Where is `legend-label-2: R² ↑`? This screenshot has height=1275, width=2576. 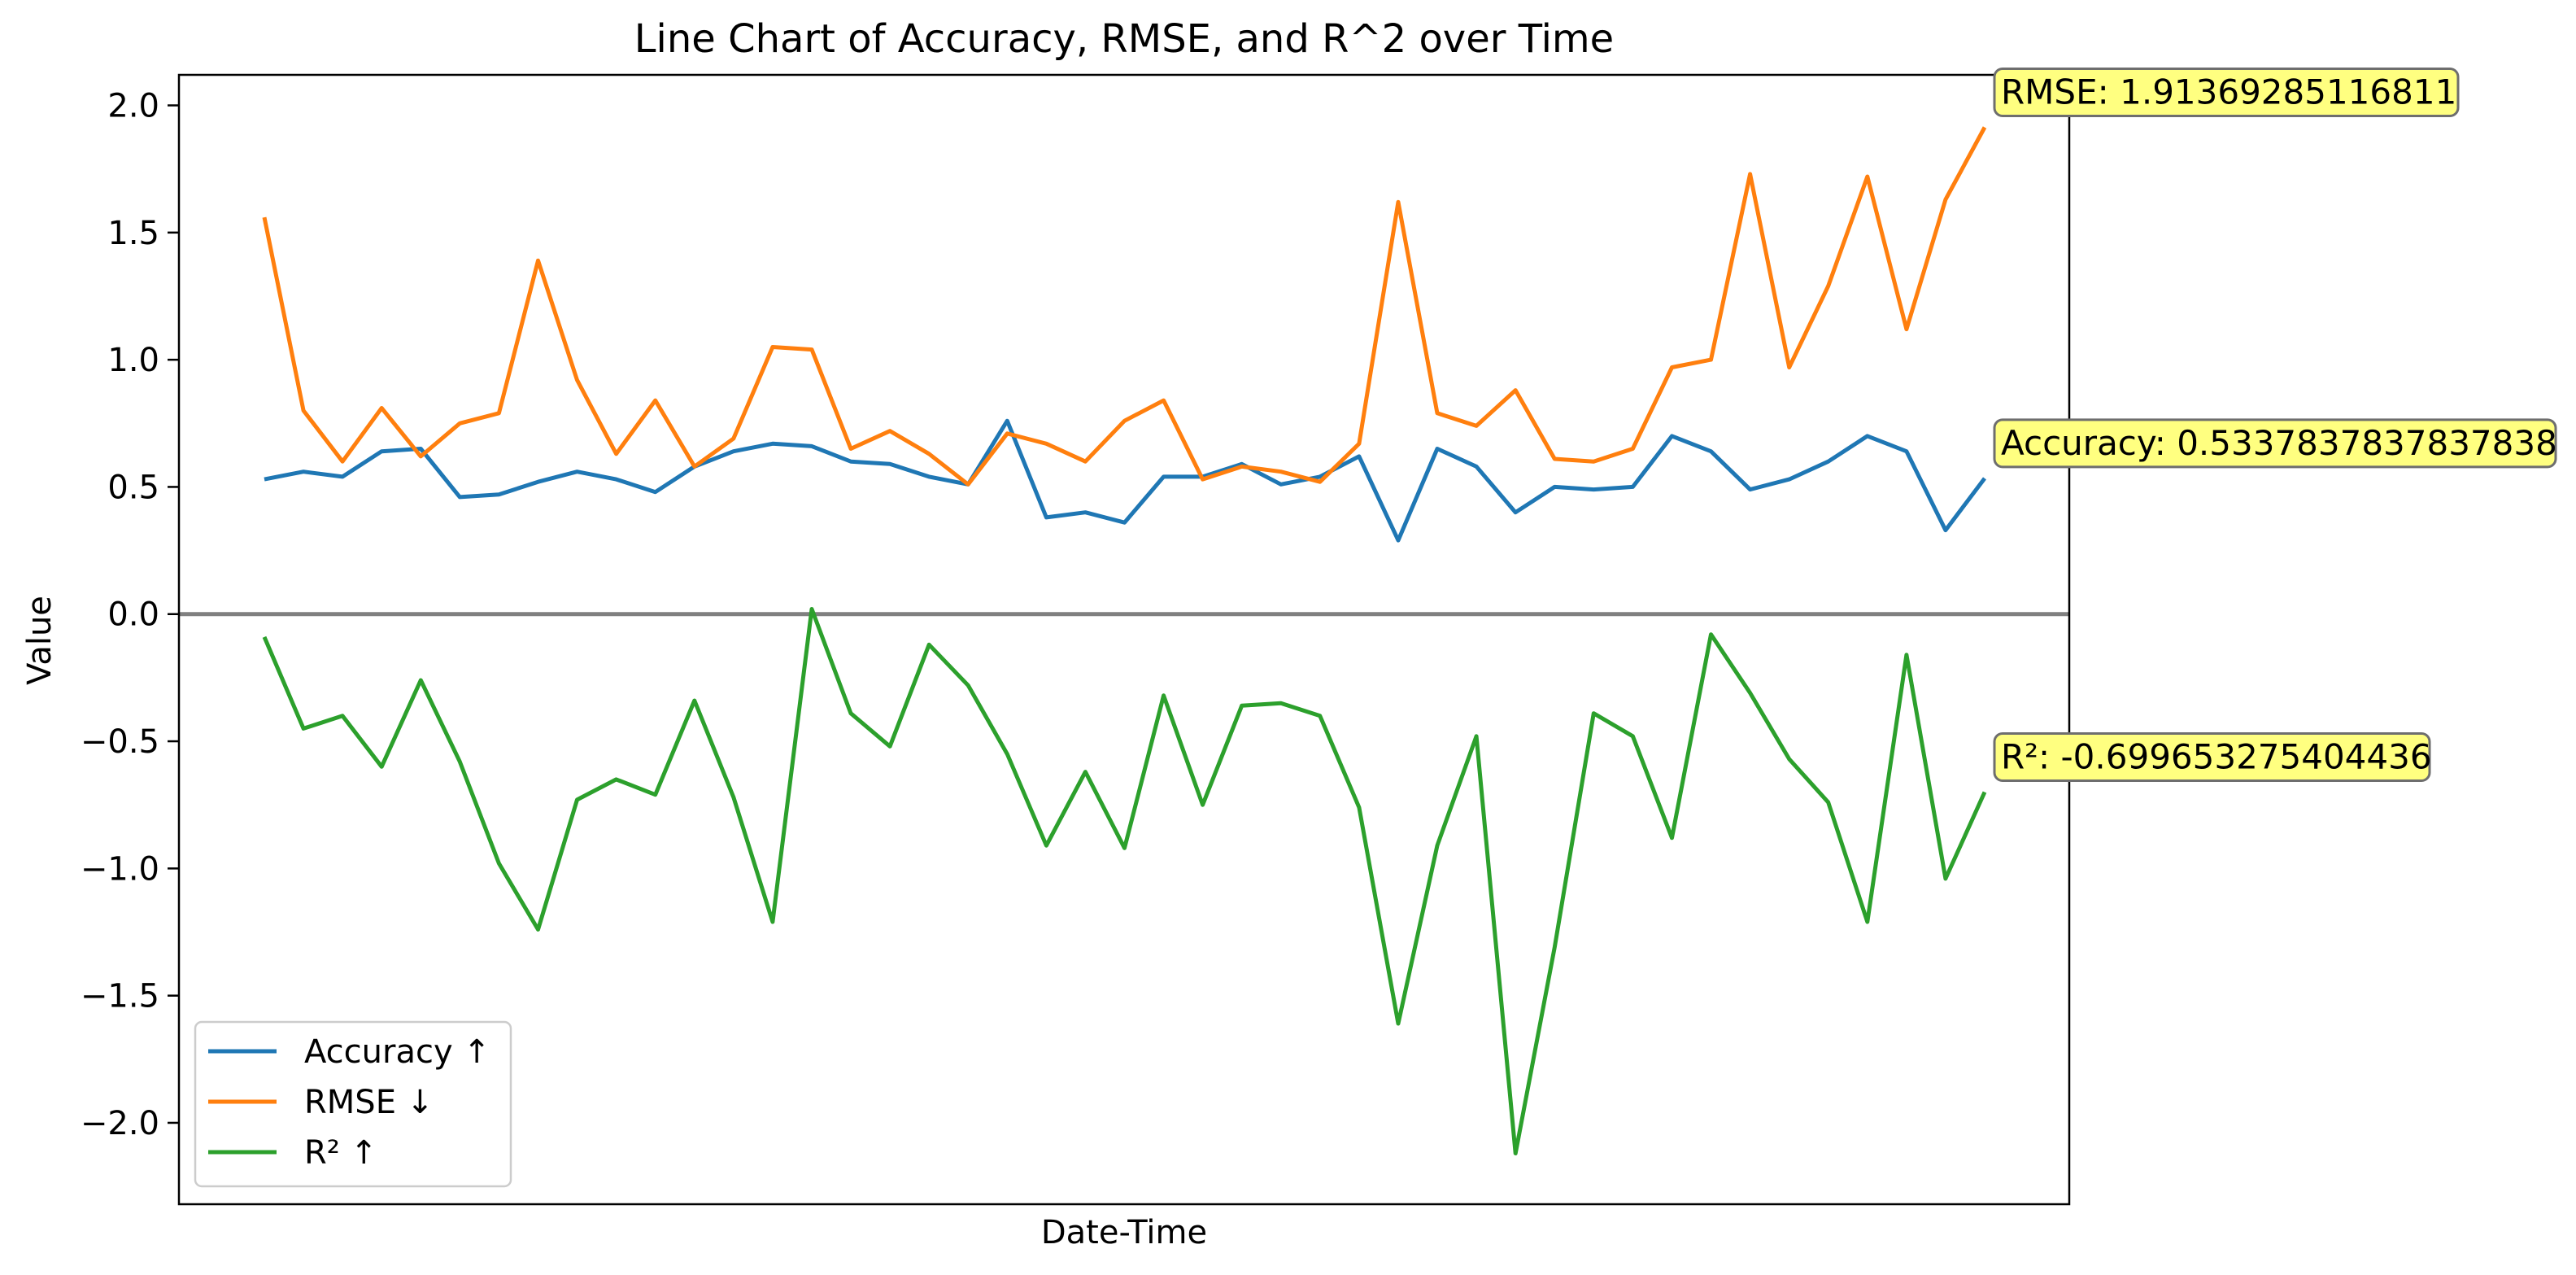
legend-label-2: R² ↑ is located at coordinates (340, 1153).